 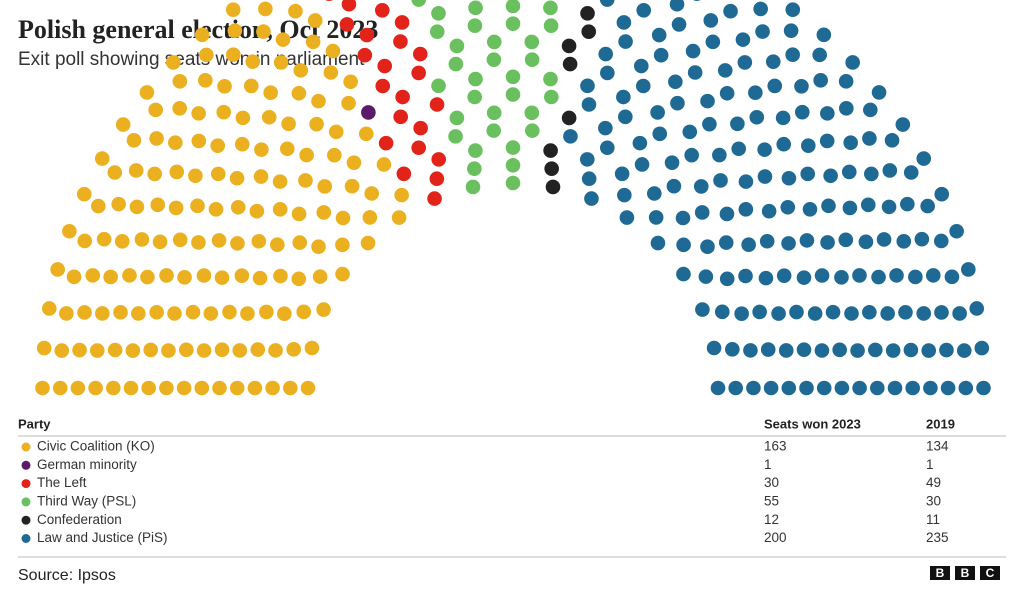 I want to click on column-header: Party, so click(x=34, y=423).